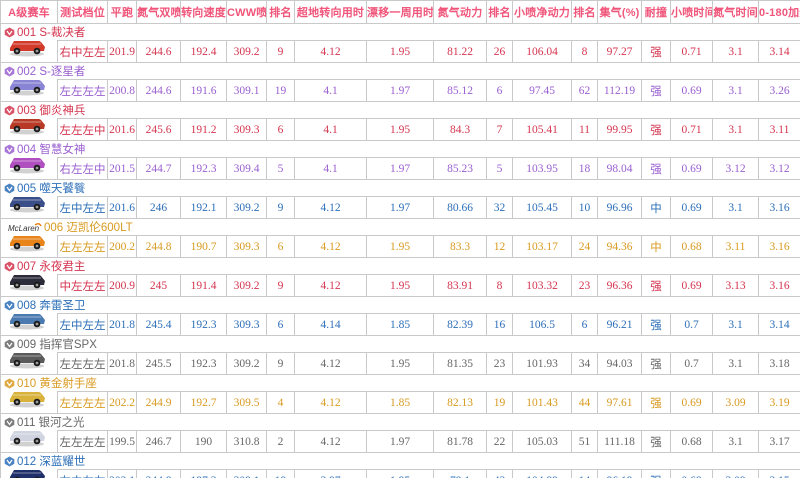 Image resolution: width=800 pixels, height=478 pixels. I want to click on car-name-cell: 004 智慧女神, so click(400, 149).